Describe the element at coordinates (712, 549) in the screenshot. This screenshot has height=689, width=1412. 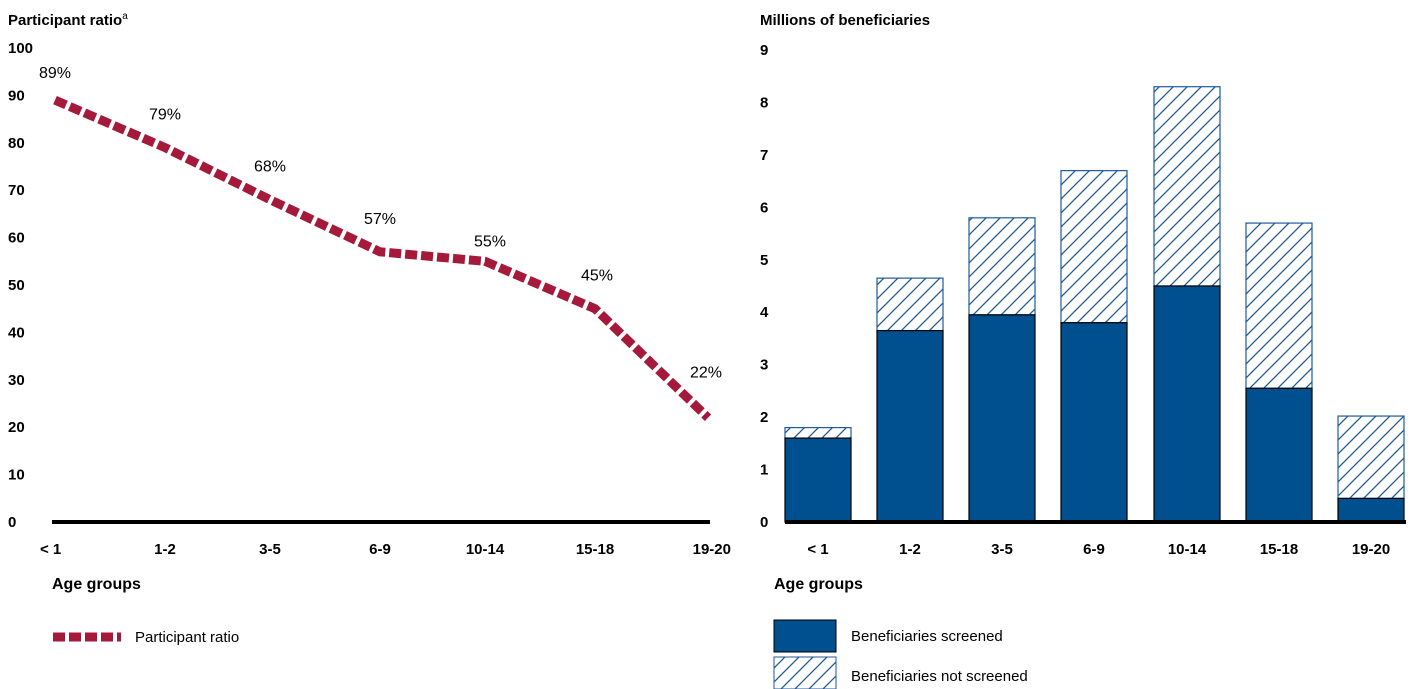
I see `left-x-tick: 19-20` at that location.